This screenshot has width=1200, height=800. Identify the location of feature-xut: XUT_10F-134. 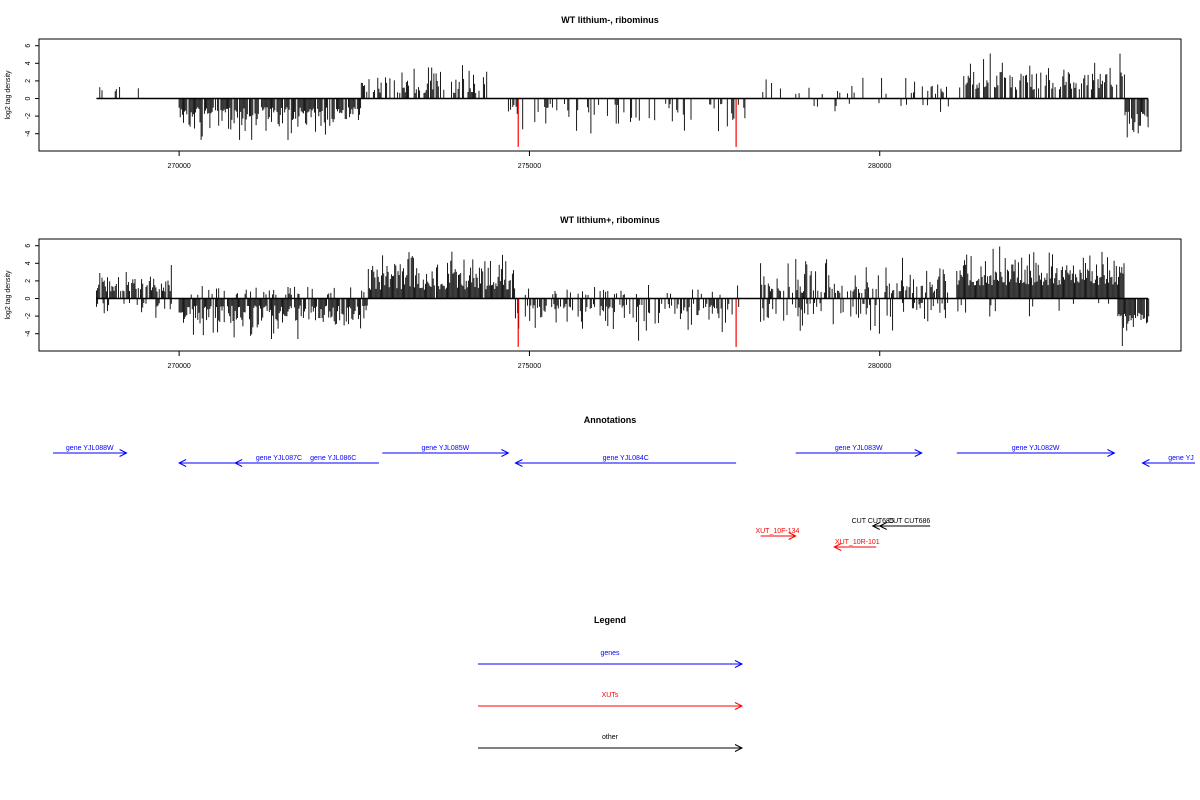
(777, 534).